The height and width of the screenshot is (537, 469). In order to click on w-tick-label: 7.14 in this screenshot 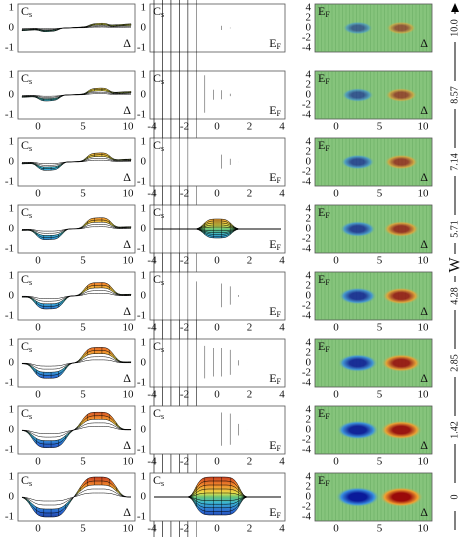, I will do `click(454, 162)`.